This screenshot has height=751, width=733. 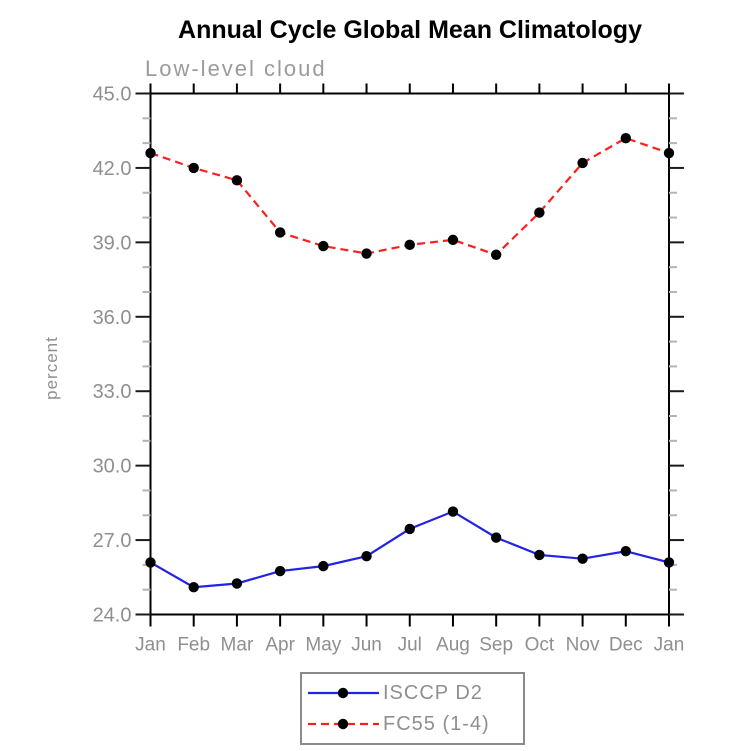 I want to click on legend-label: FC55 (1-4), so click(x=436, y=723).